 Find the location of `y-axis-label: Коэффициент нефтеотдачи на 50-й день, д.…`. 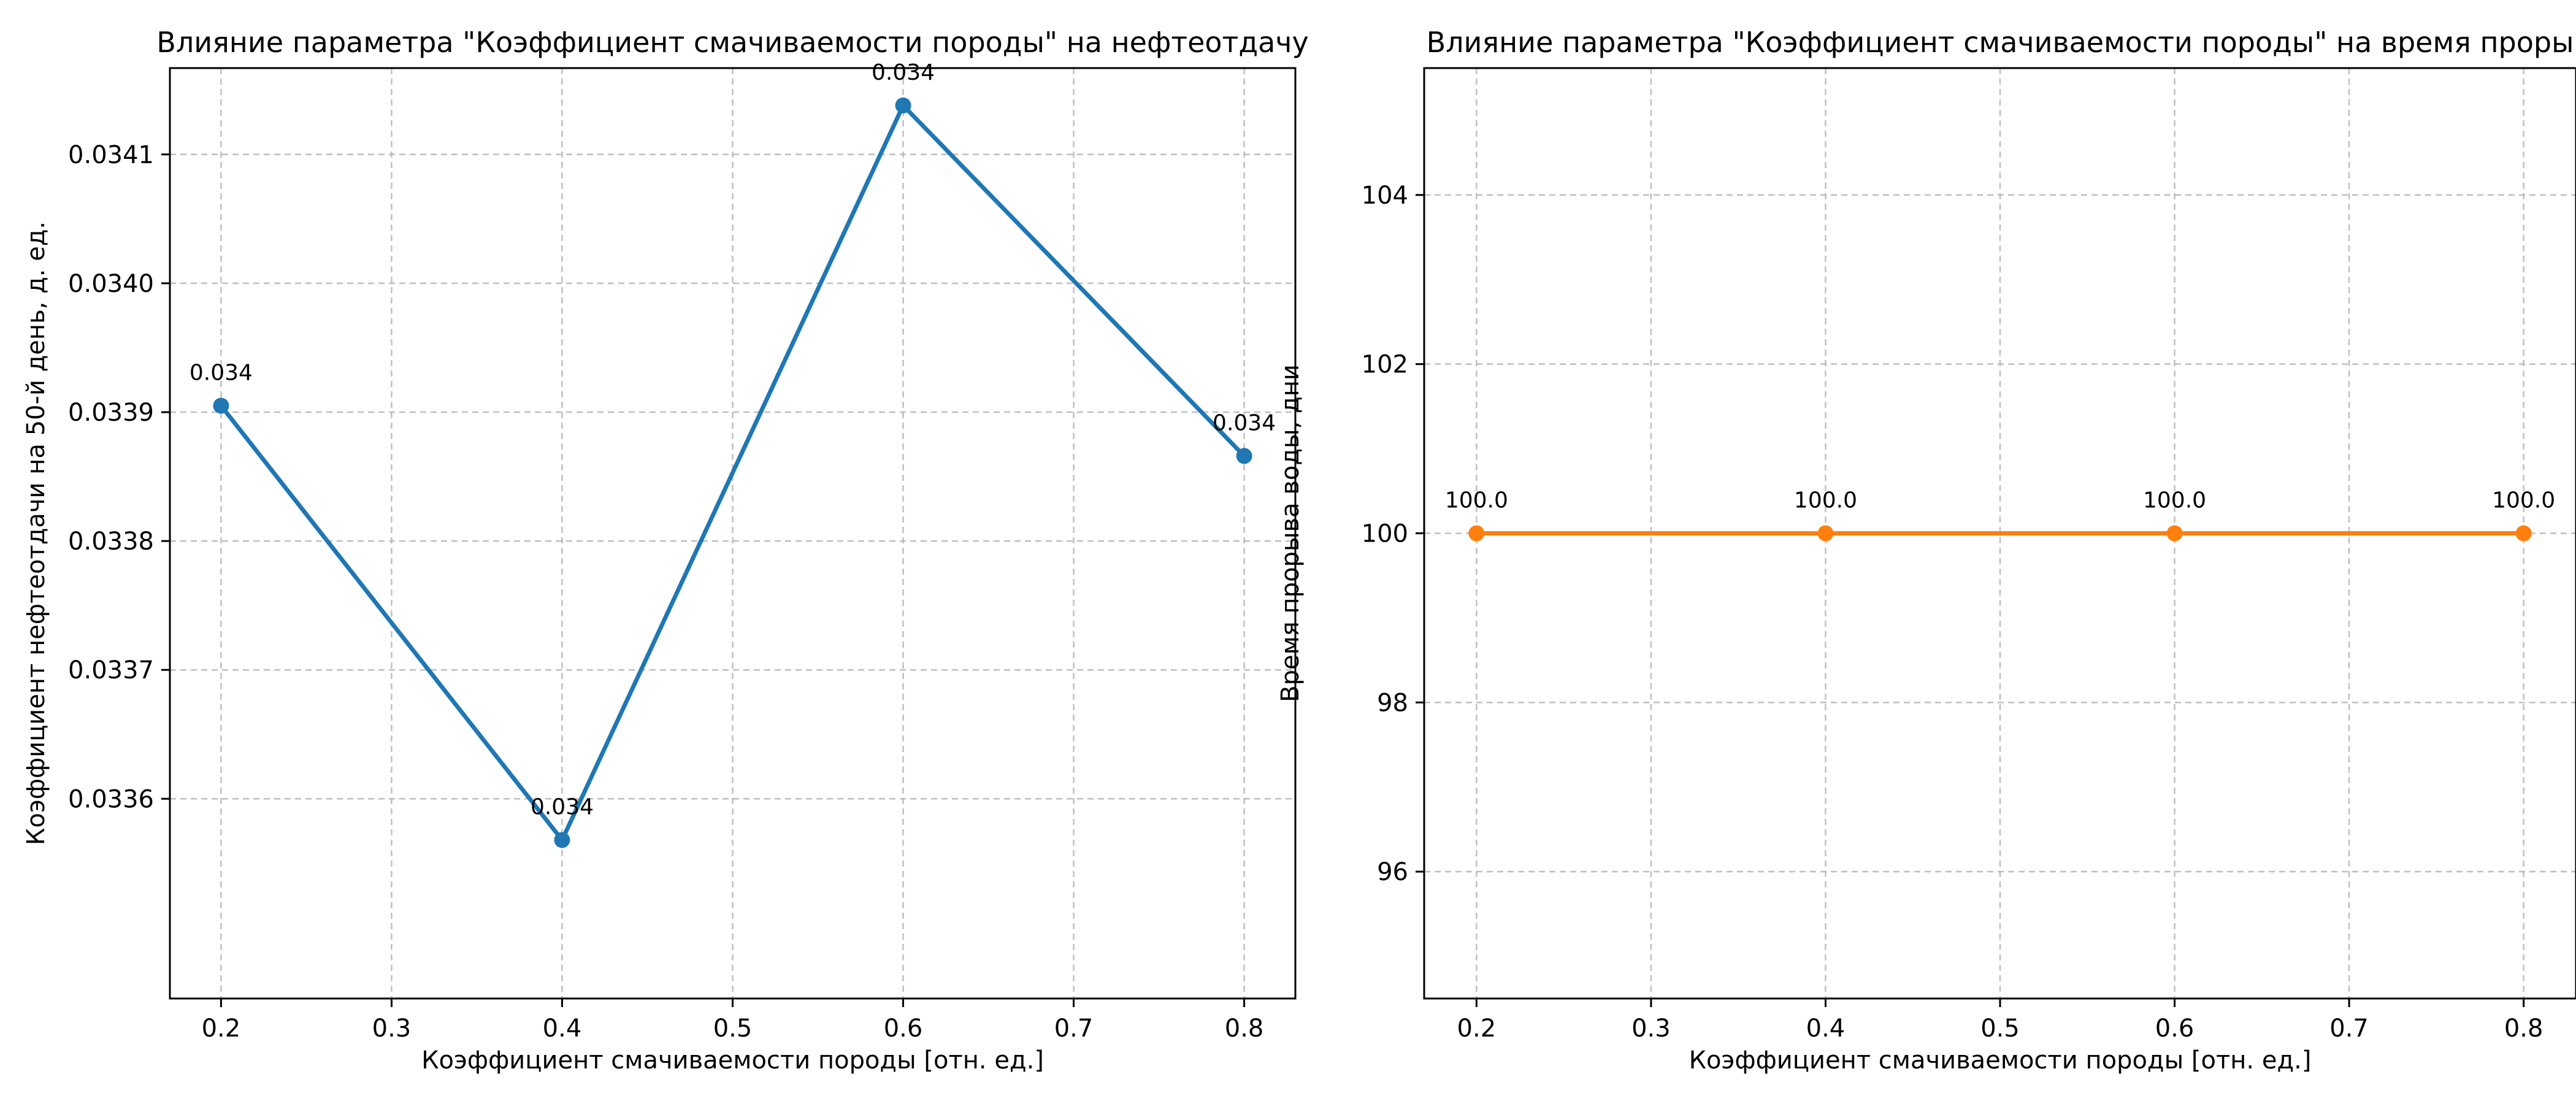

y-axis-label: Коэффициент нефтеотдачи на 50-й день, д.… is located at coordinates (36, 533).